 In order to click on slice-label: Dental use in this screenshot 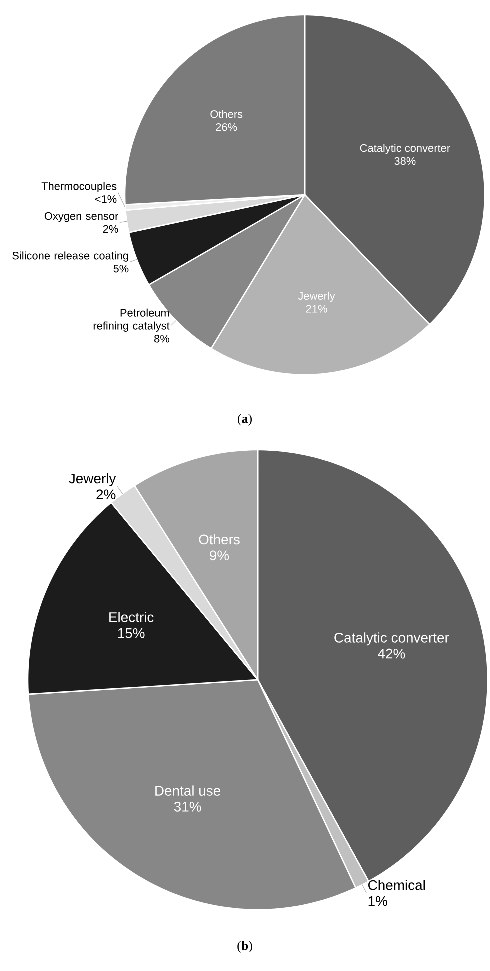, I will do `click(188, 791)`.